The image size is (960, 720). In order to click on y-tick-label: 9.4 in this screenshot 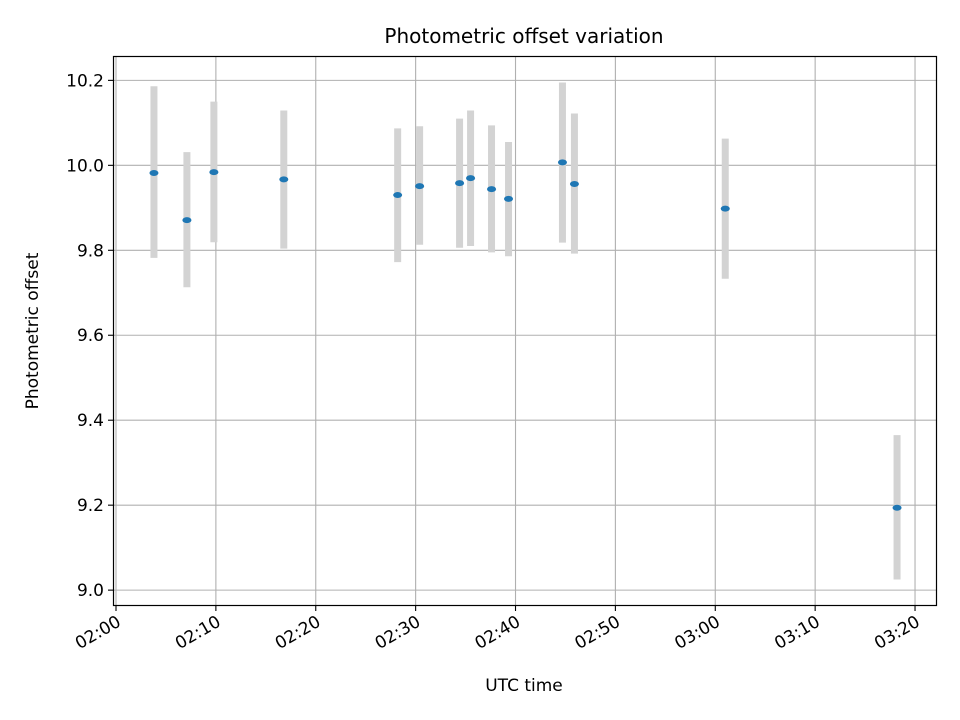, I will do `click(90, 421)`.